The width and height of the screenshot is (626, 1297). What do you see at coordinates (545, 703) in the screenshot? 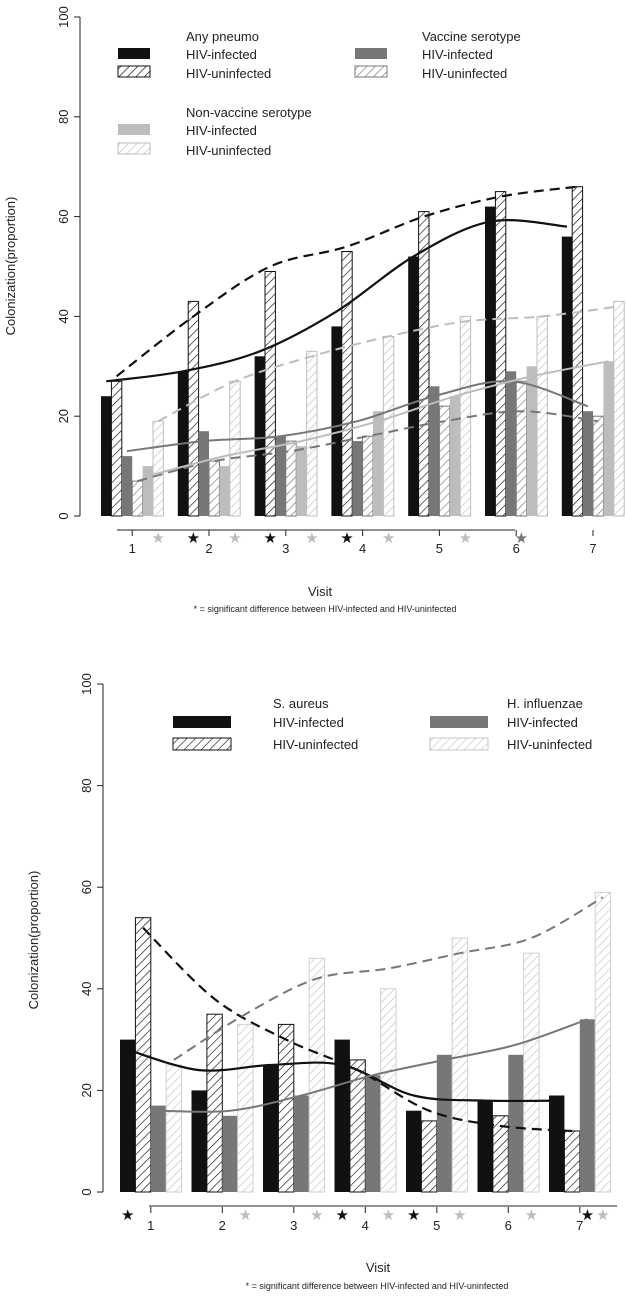
I see `legend-group-title: H. influenzae` at bounding box center [545, 703].